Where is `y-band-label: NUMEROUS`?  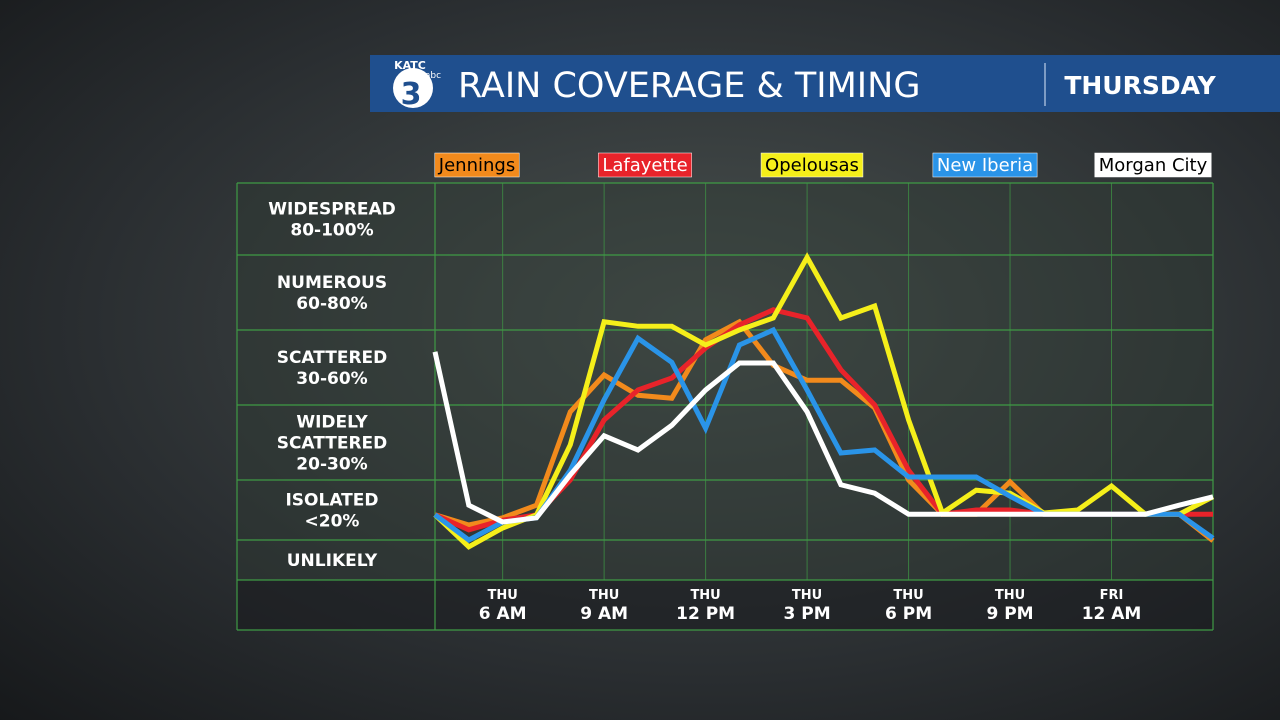
y-band-label: NUMEROUS is located at coordinates (332, 283).